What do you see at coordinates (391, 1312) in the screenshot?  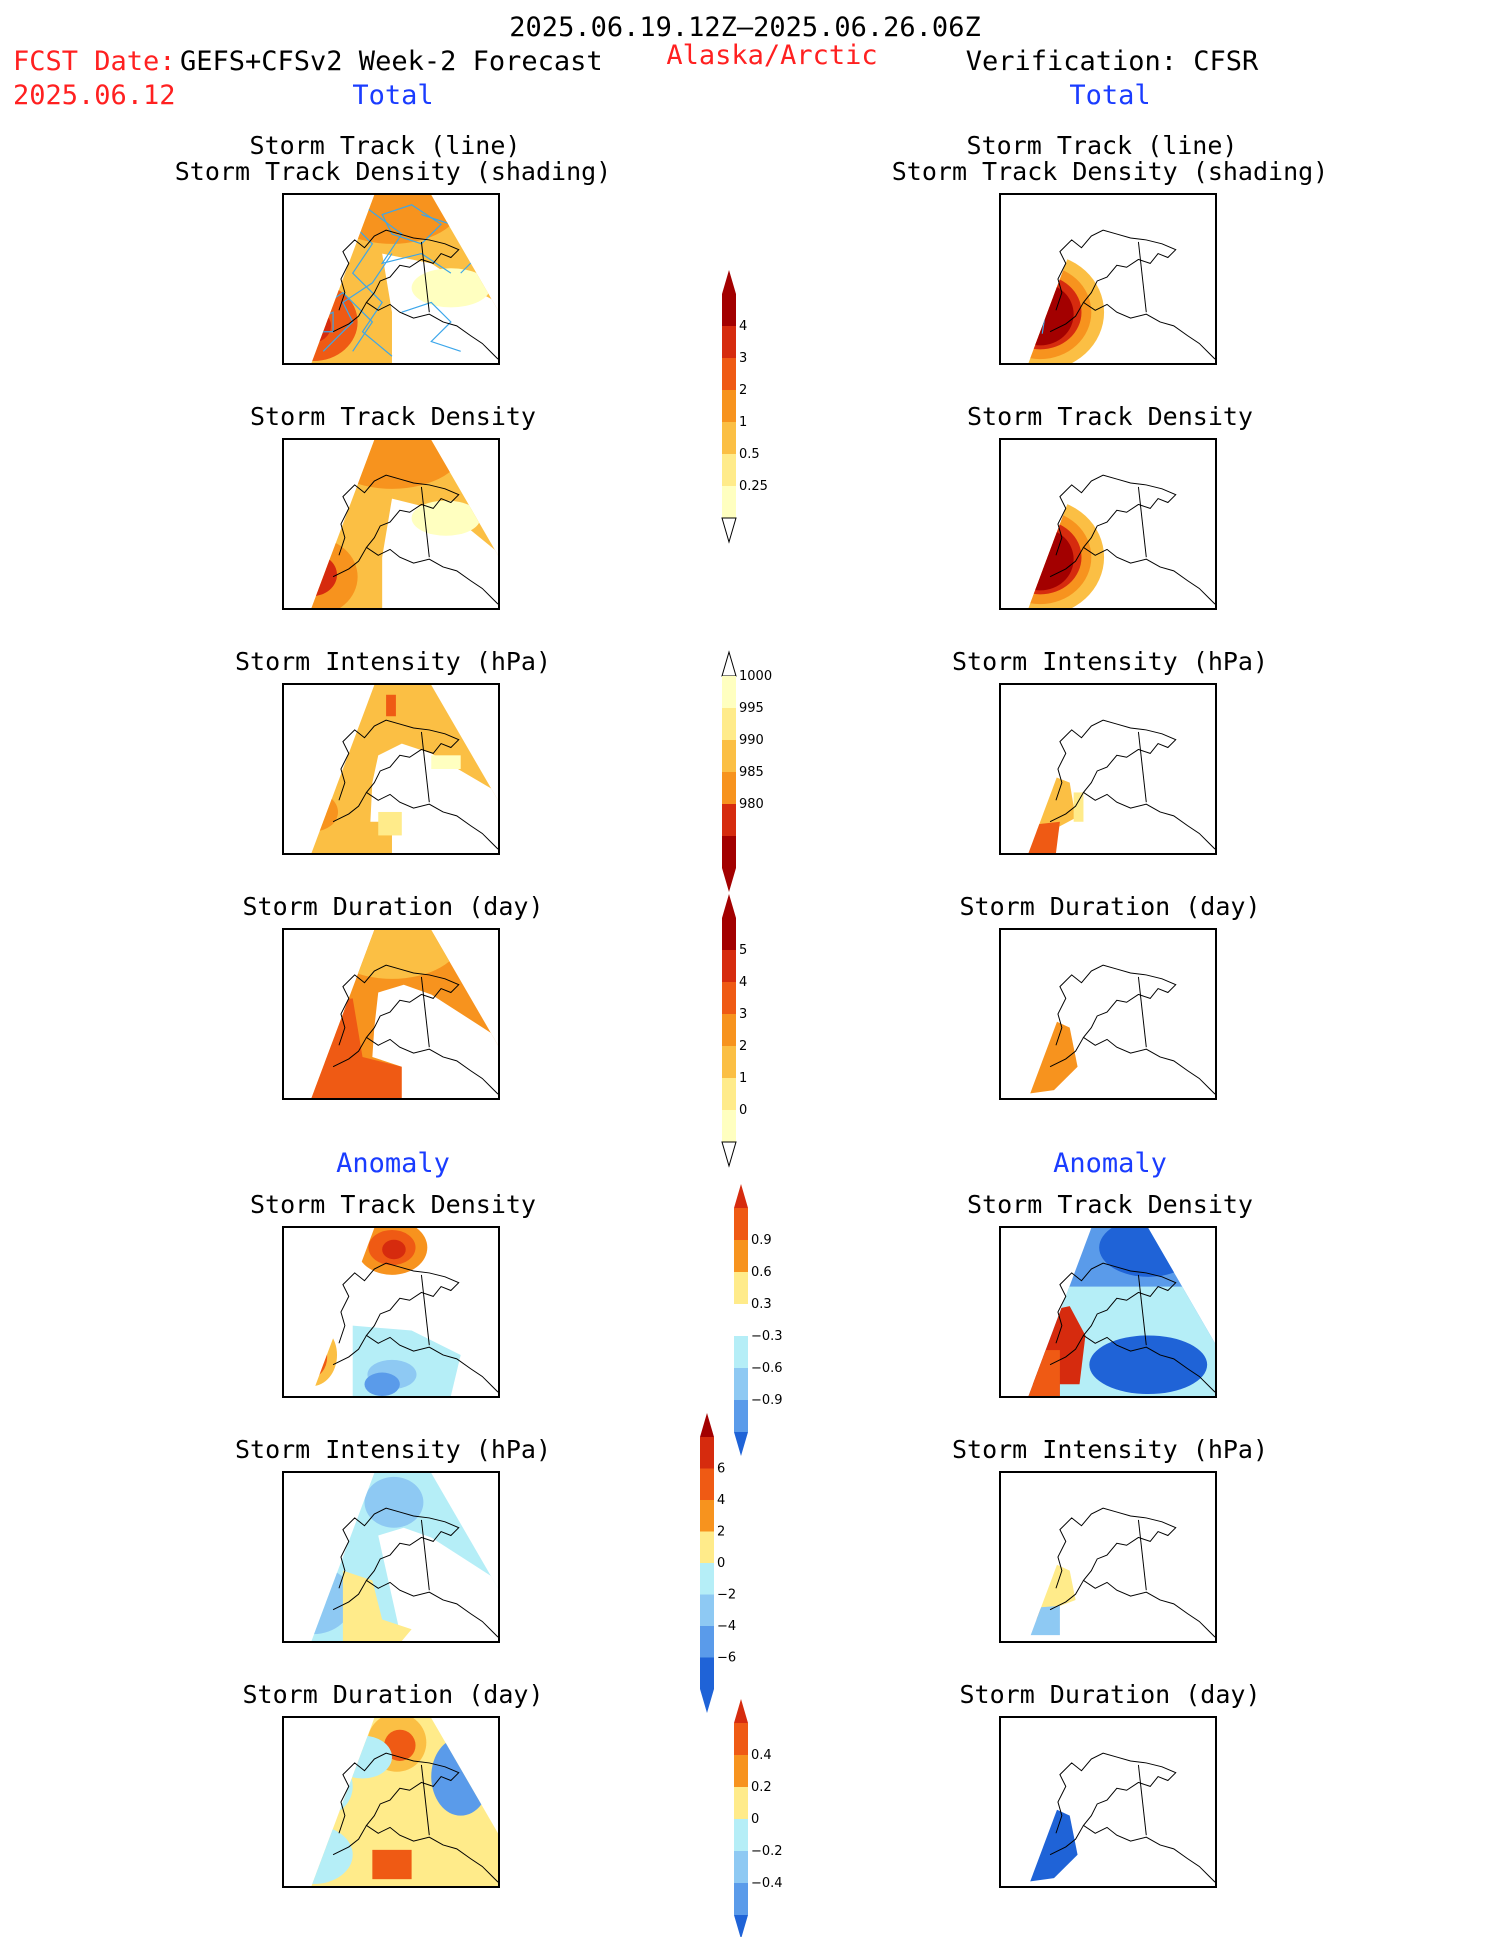 I see `map-density-anom-forecast` at bounding box center [391, 1312].